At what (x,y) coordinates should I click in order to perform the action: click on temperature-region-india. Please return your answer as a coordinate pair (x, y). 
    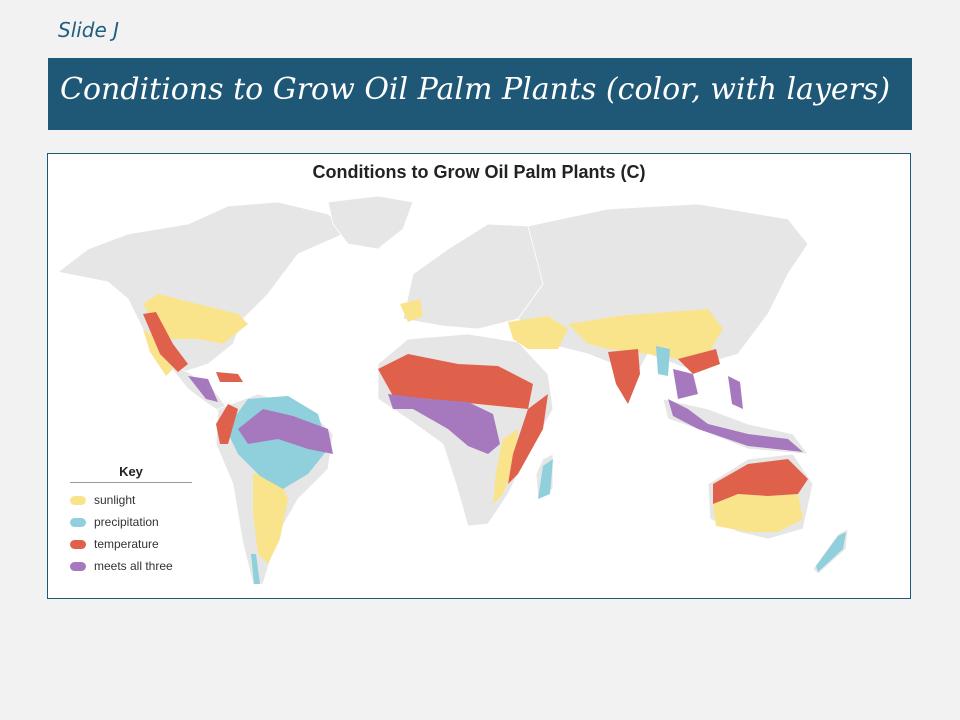
    Looking at the image, I should click on (624, 376).